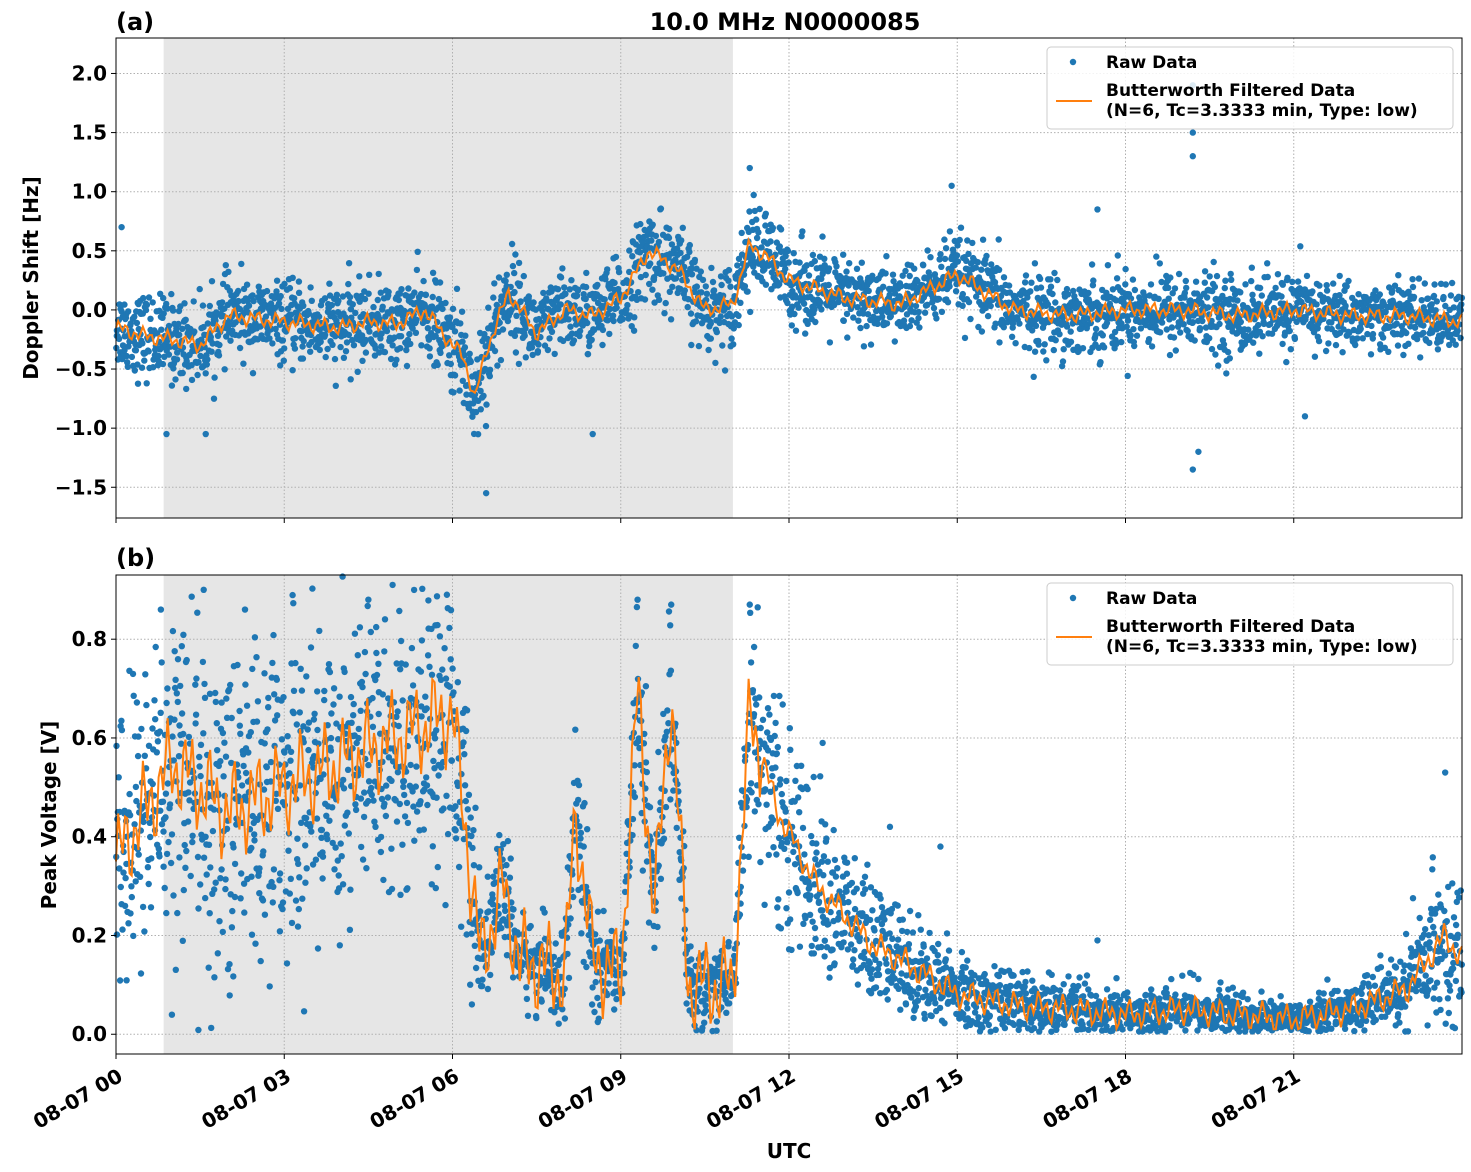 The height and width of the screenshot is (1172, 1471). What do you see at coordinates (1151, 63) in the screenshot?
I see `legend-raw-label: Raw Data` at bounding box center [1151, 63].